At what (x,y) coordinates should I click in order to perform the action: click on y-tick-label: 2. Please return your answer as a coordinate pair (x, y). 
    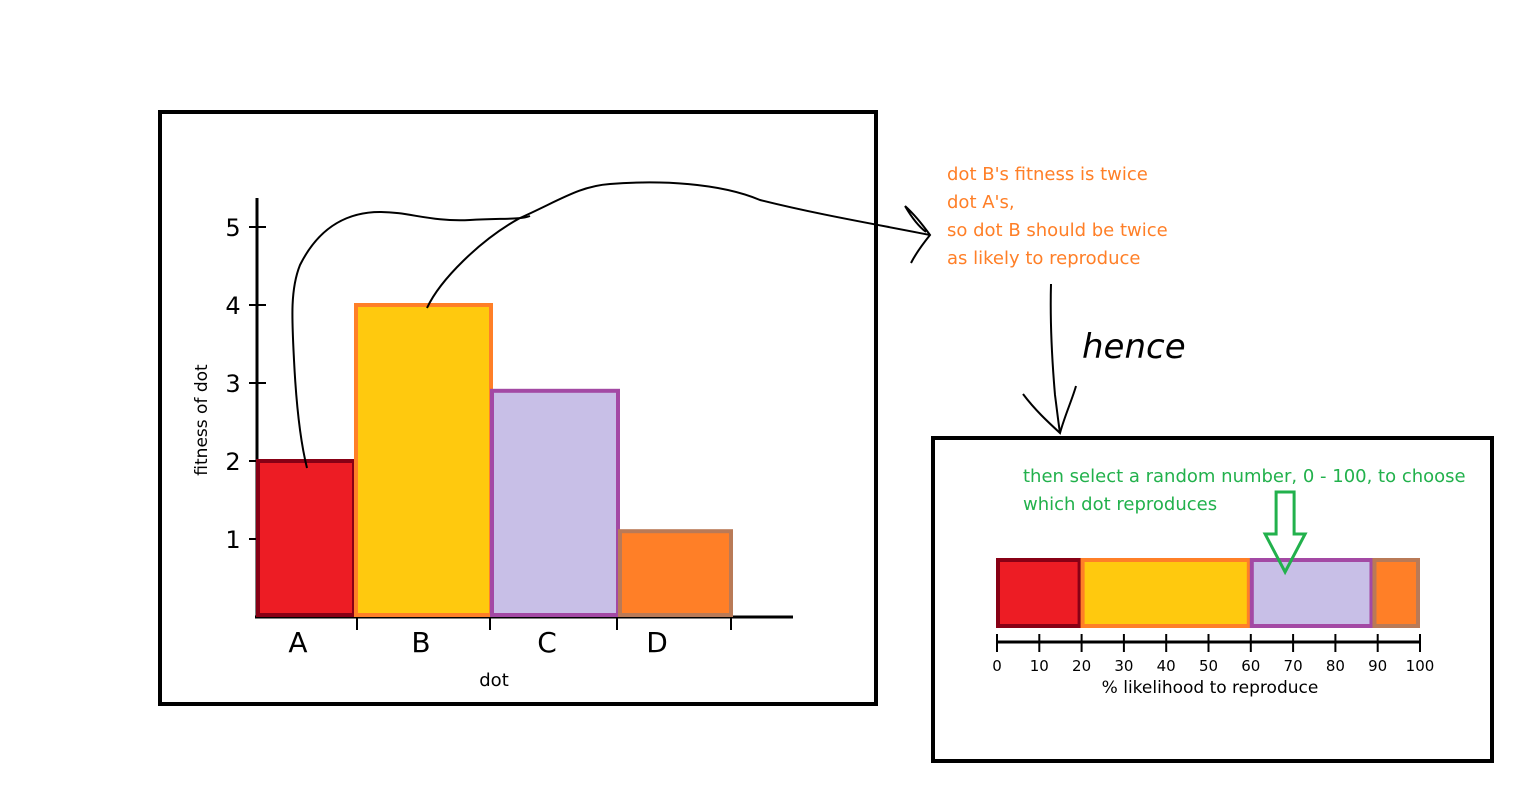
    Looking at the image, I should click on (232, 462).